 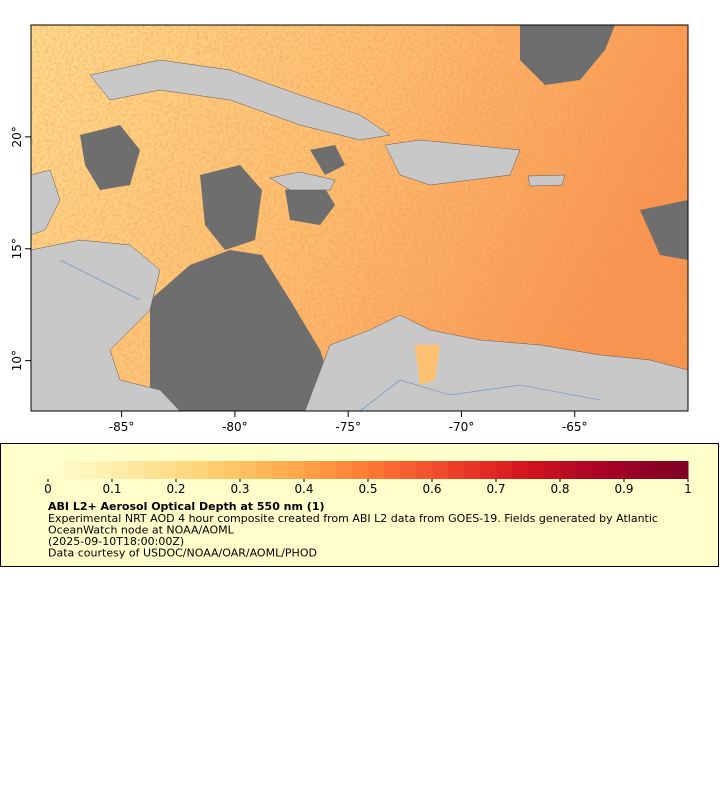 What do you see at coordinates (17, 136) in the screenshot?
I see `y-tick-label: 20°` at bounding box center [17, 136].